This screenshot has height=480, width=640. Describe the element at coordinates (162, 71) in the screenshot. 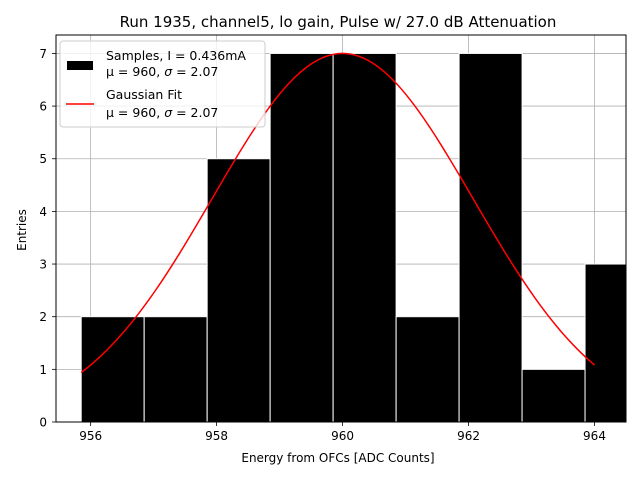

I see `legend-stats-samples: μ = 960, σ = 2.07` at that location.